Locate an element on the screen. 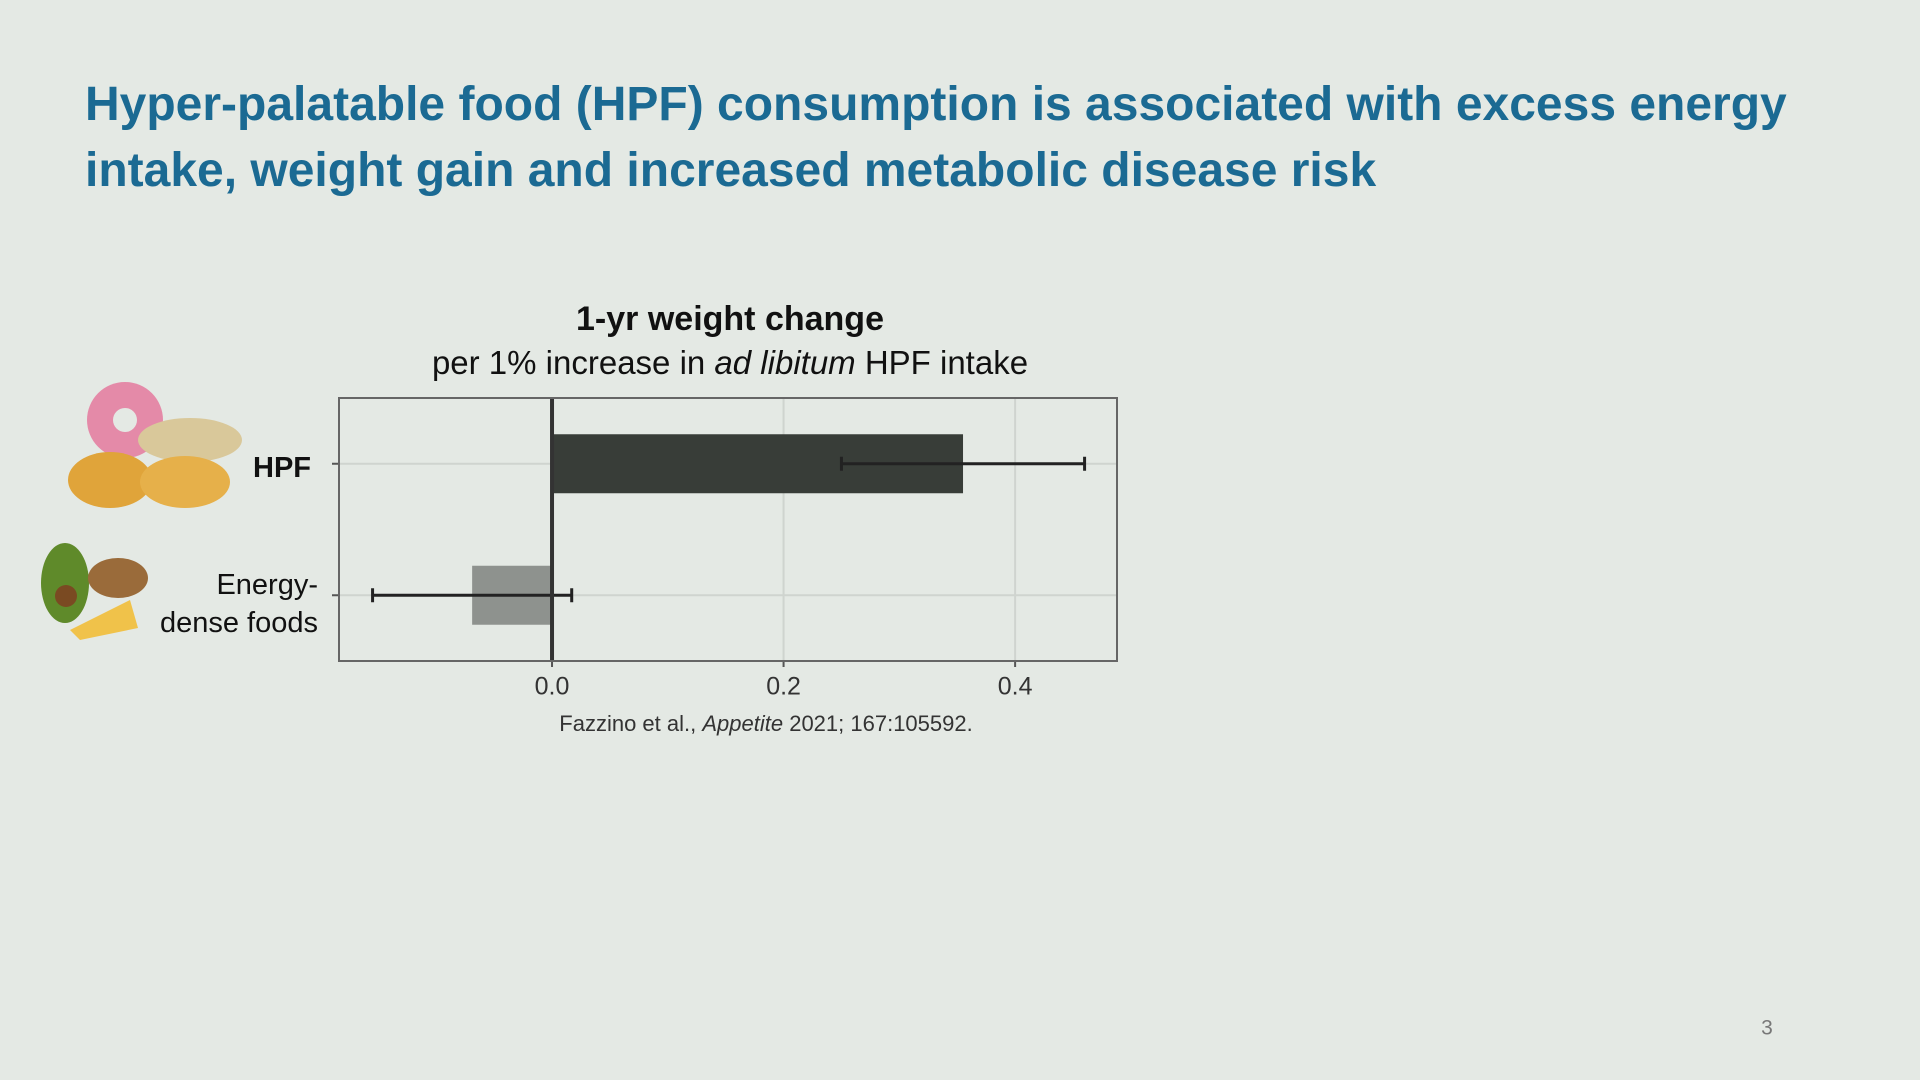 Image resolution: width=1920 pixels, height=1080 pixels. subtitle-part: per 1% increase in is located at coordinates (573, 362).